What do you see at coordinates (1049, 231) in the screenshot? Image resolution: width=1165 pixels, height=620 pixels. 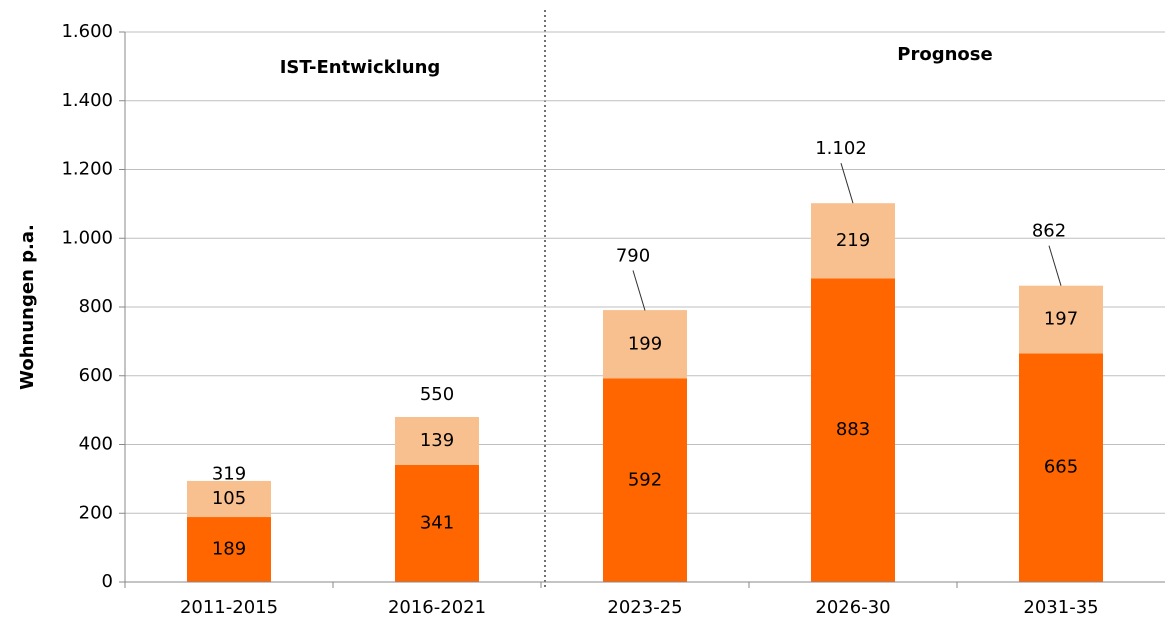 I see `total-label: 862` at bounding box center [1049, 231].